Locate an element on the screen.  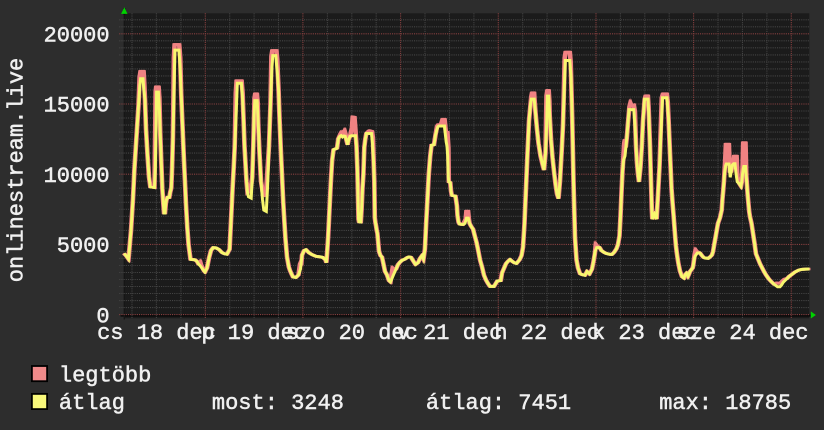
svg-text: átlag: 7451 is located at coordinates (498, 403).